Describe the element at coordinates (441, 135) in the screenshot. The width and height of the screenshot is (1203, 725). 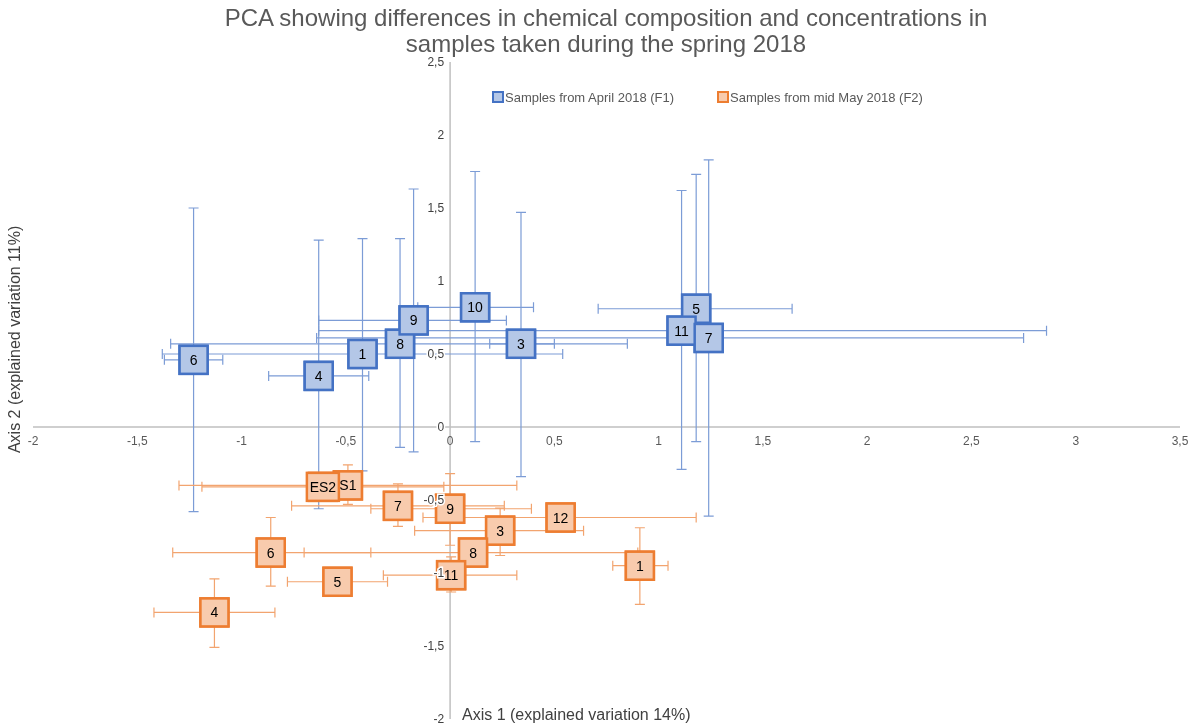
I see `y-tick-label: 2` at that location.